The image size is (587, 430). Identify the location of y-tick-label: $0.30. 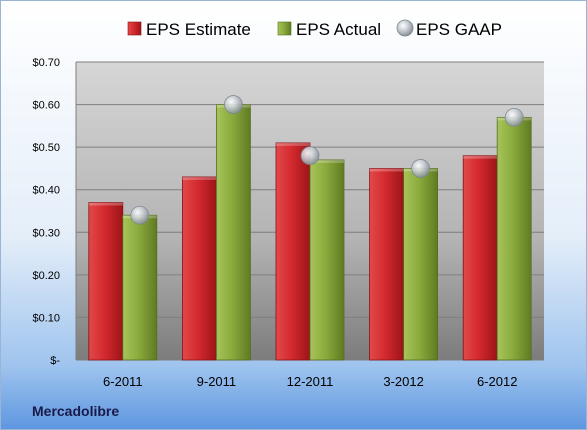
(46, 233).